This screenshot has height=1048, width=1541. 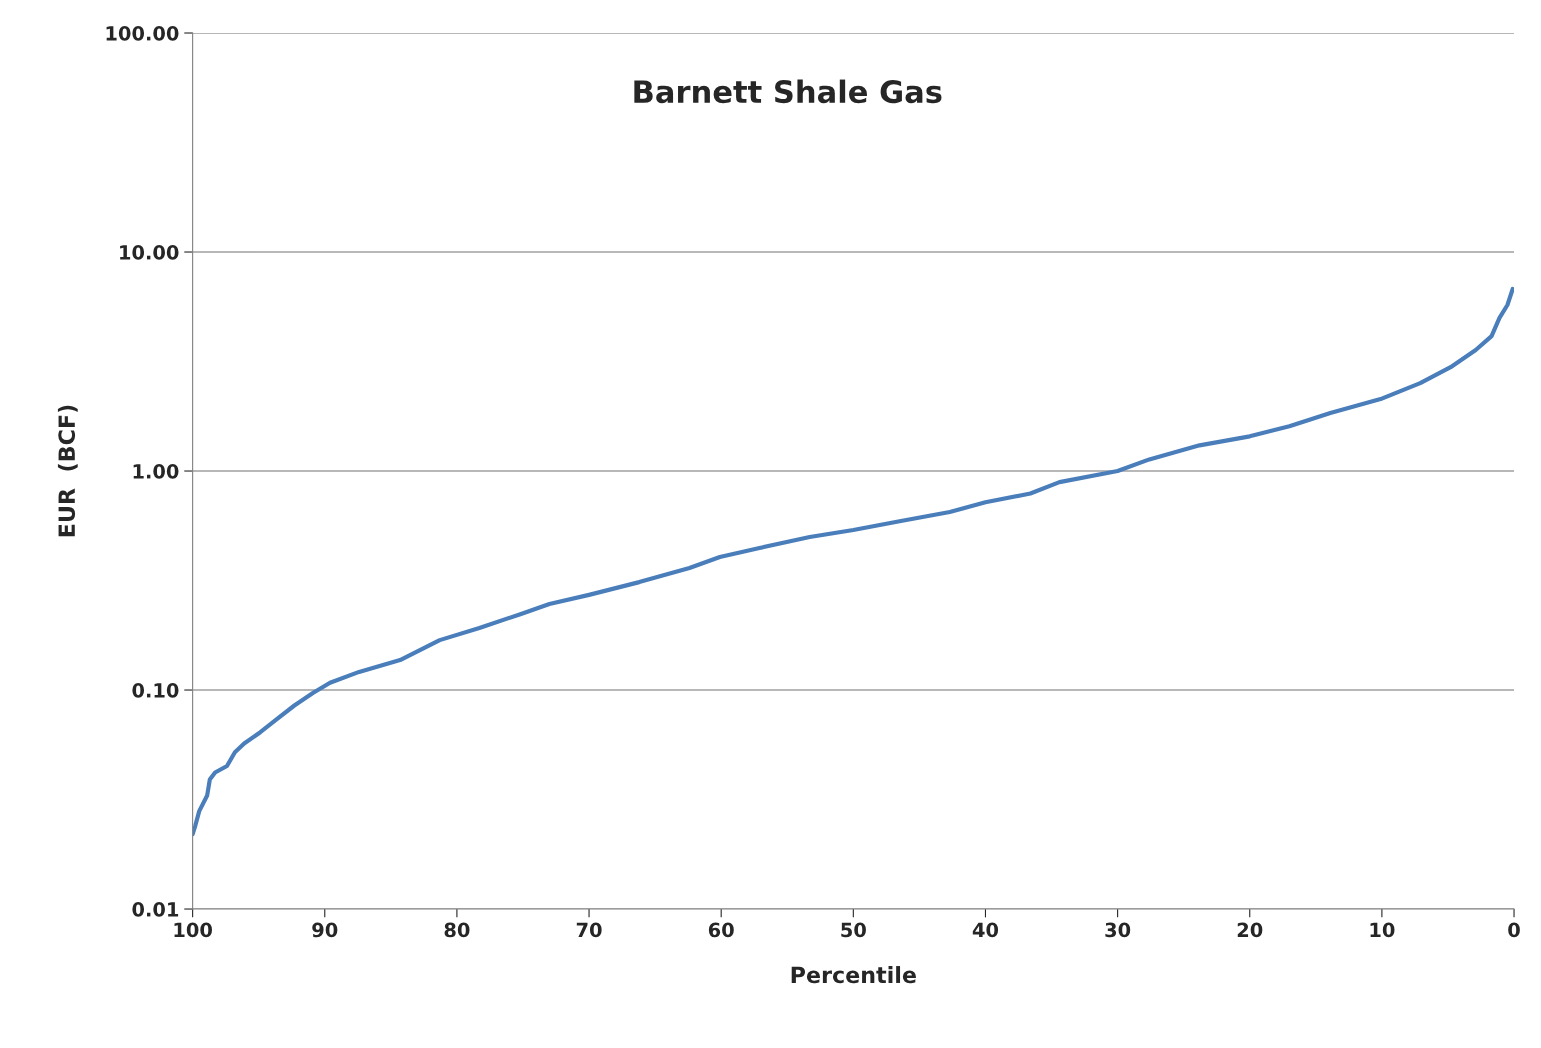 What do you see at coordinates (325, 930) in the screenshot?
I see `x-tick-label: 90` at bounding box center [325, 930].